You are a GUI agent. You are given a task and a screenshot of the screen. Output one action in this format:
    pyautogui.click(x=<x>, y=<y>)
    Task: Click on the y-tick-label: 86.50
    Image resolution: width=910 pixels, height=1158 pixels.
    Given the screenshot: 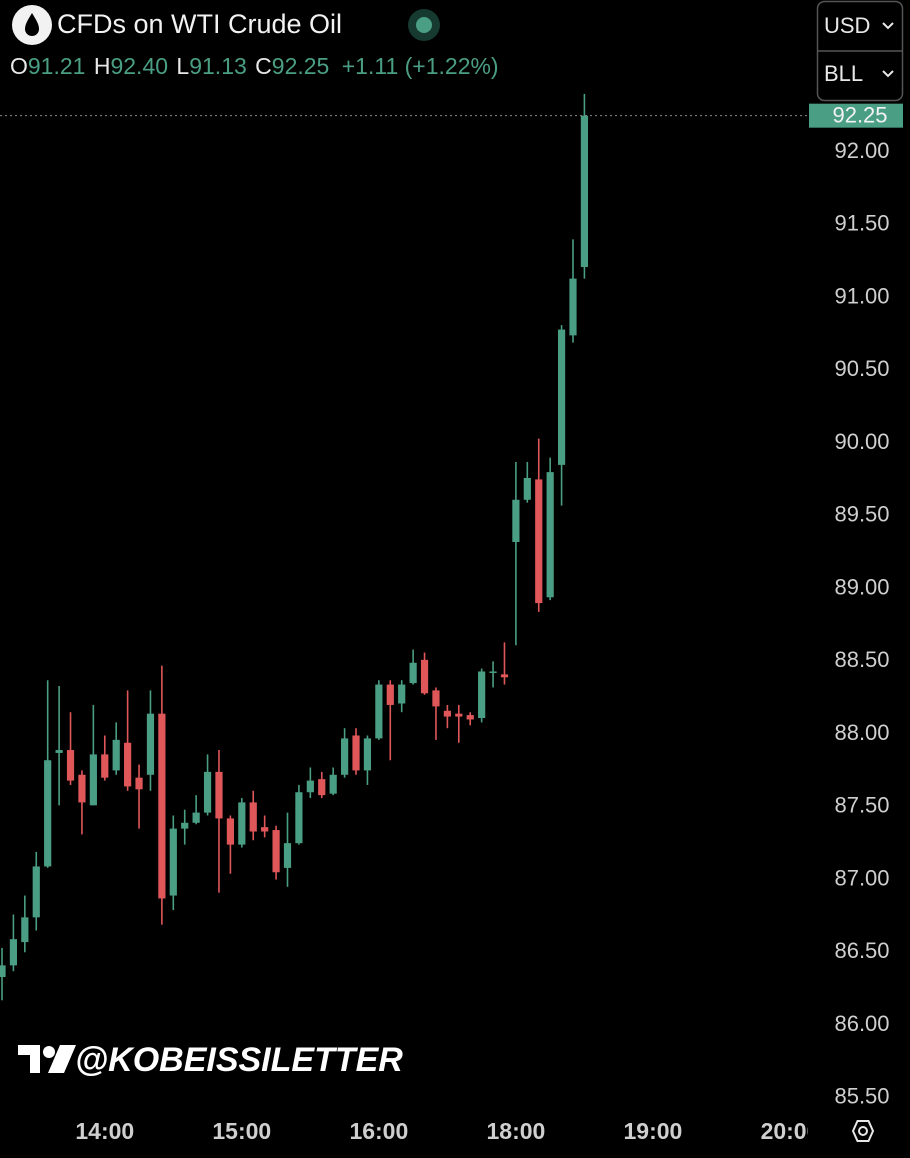 What is the action you would take?
    pyautogui.click(x=861, y=950)
    